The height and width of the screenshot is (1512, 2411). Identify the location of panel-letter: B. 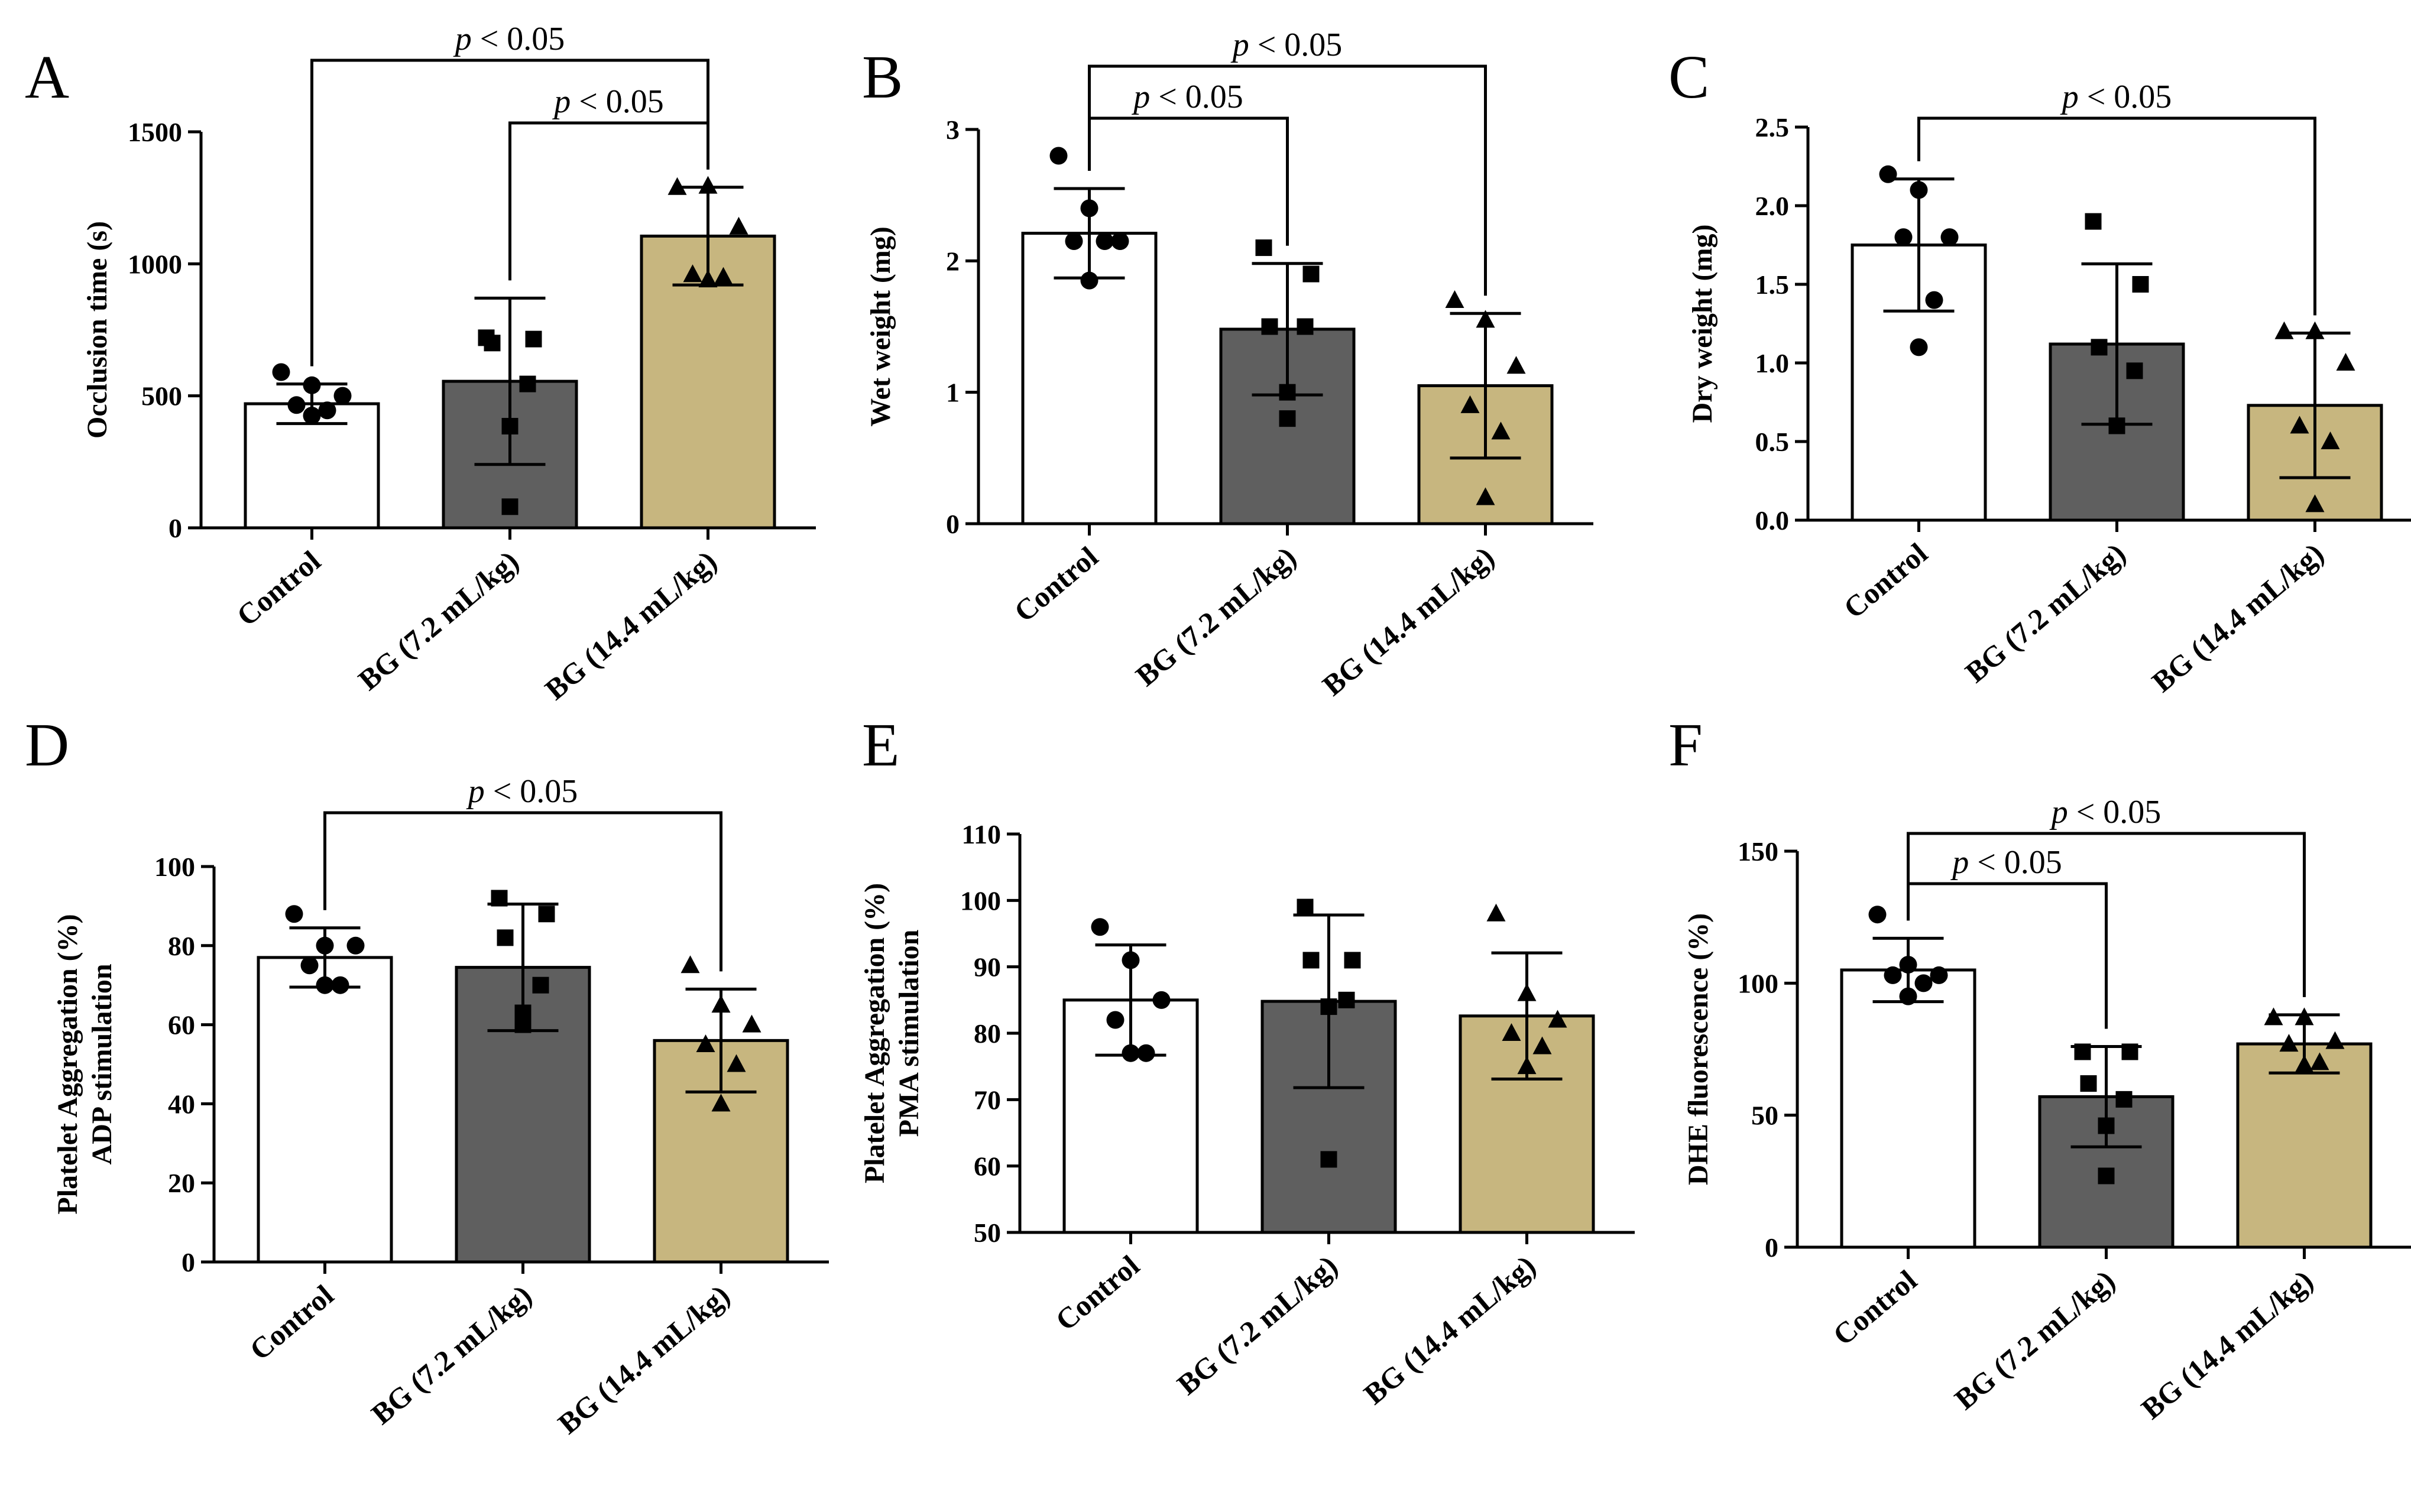
(882, 77).